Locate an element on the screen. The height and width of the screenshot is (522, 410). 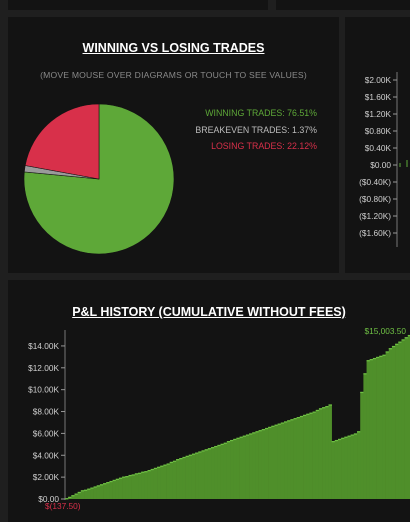
pie-slice-winning is located at coordinates (99, 179).